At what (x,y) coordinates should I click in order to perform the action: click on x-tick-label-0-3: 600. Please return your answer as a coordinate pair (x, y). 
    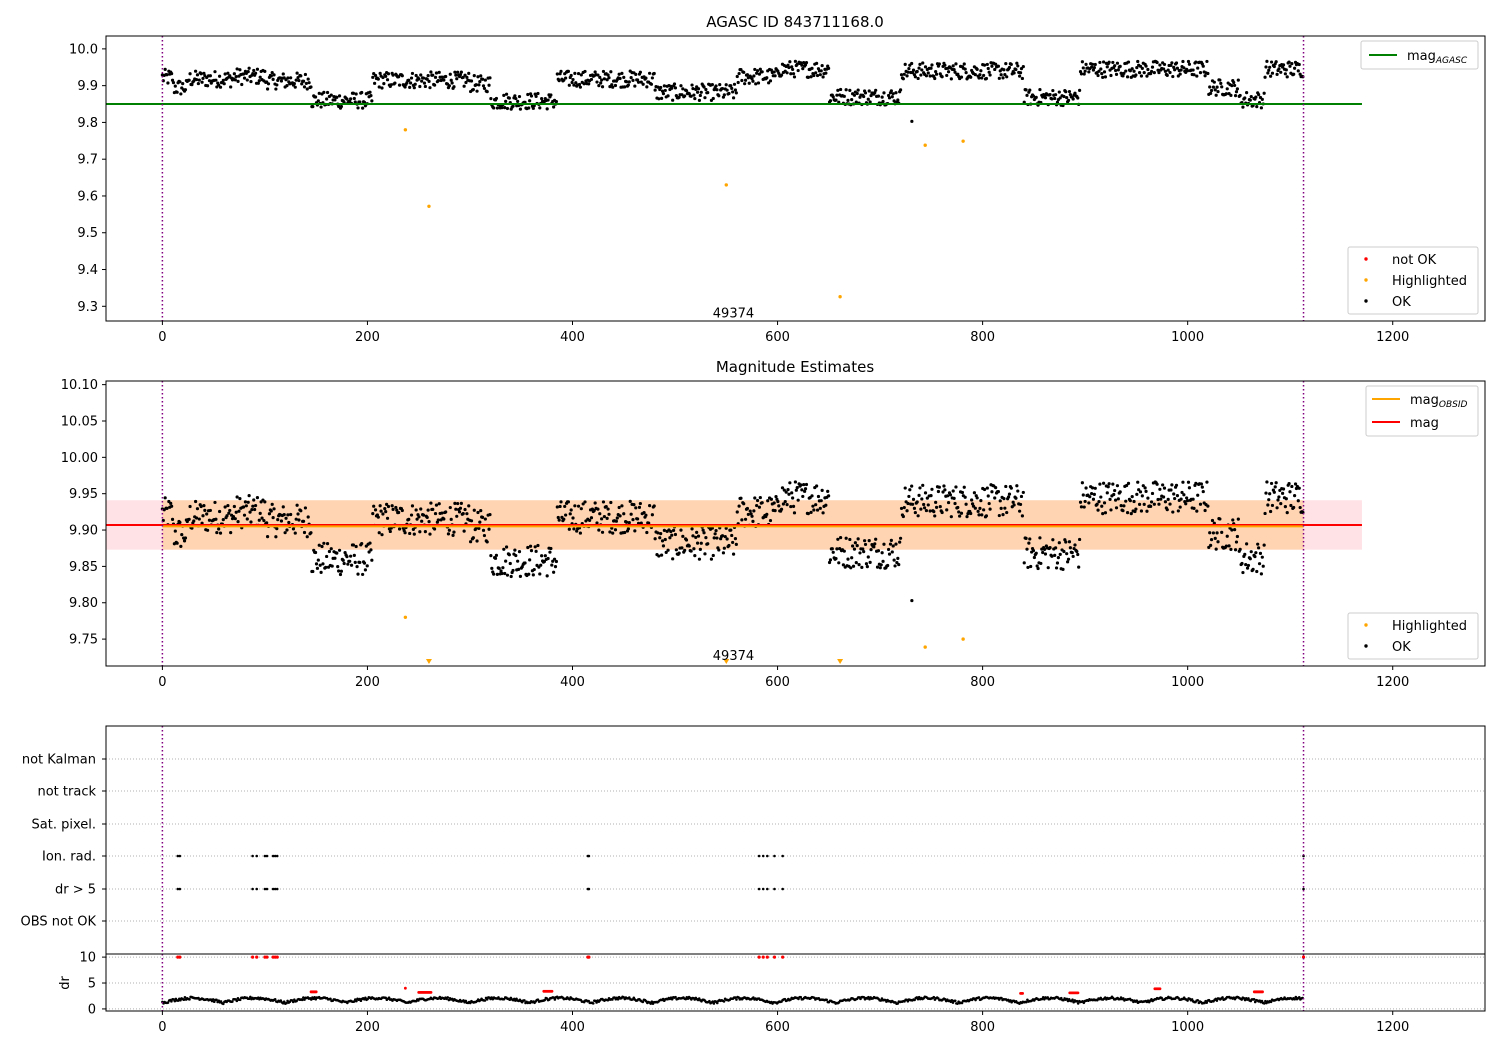
    Looking at the image, I should click on (777, 337).